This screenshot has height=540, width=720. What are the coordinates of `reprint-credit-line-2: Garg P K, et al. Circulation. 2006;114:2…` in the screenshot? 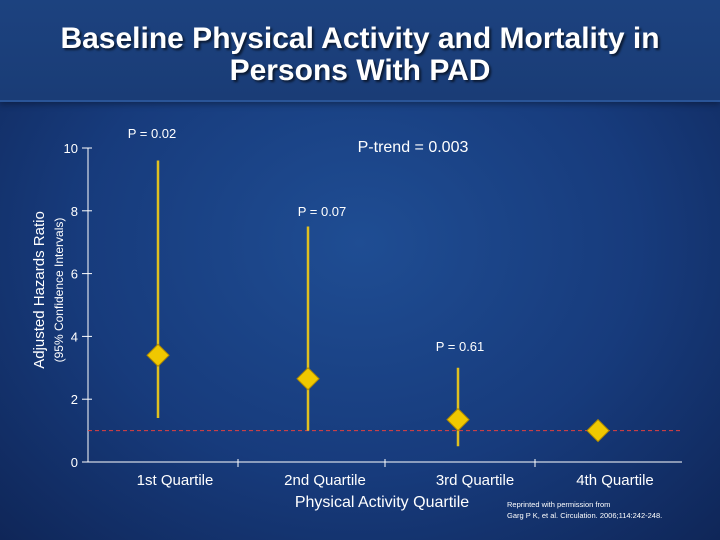 It's located at (584, 515).